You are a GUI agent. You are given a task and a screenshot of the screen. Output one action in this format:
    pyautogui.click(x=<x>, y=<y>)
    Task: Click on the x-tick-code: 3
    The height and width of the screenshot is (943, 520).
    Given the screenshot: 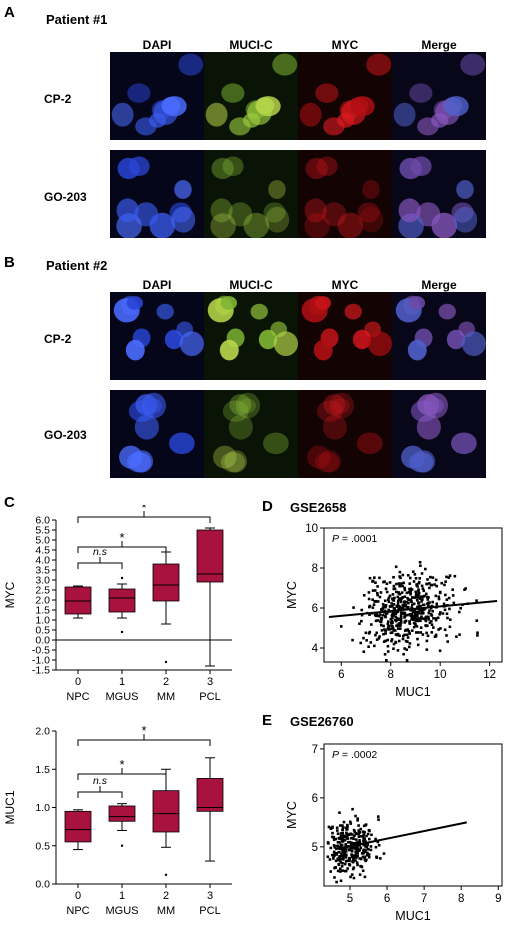 What is the action you would take?
    pyautogui.click(x=210, y=896)
    